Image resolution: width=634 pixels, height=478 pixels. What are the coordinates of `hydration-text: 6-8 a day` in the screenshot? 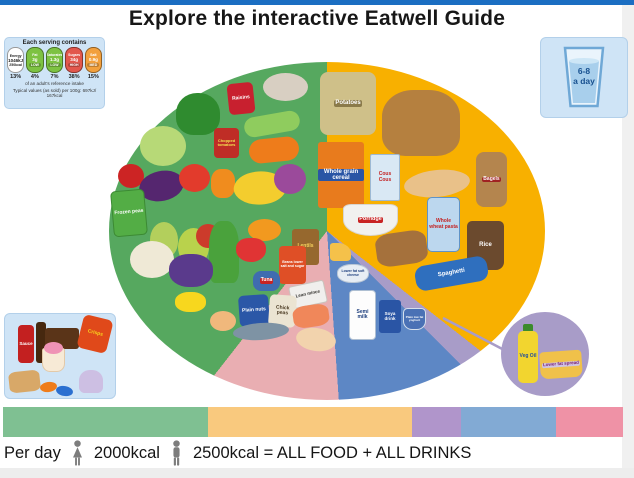 It's located at (584, 76).